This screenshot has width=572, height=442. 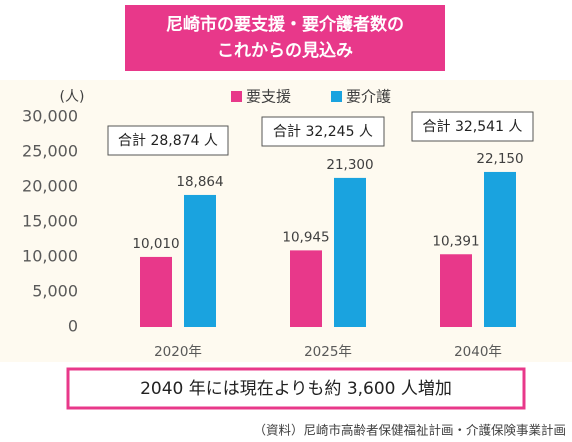 What do you see at coordinates (199, 182) in the screenshot?
I see `value-label: 18,864` at bounding box center [199, 182].